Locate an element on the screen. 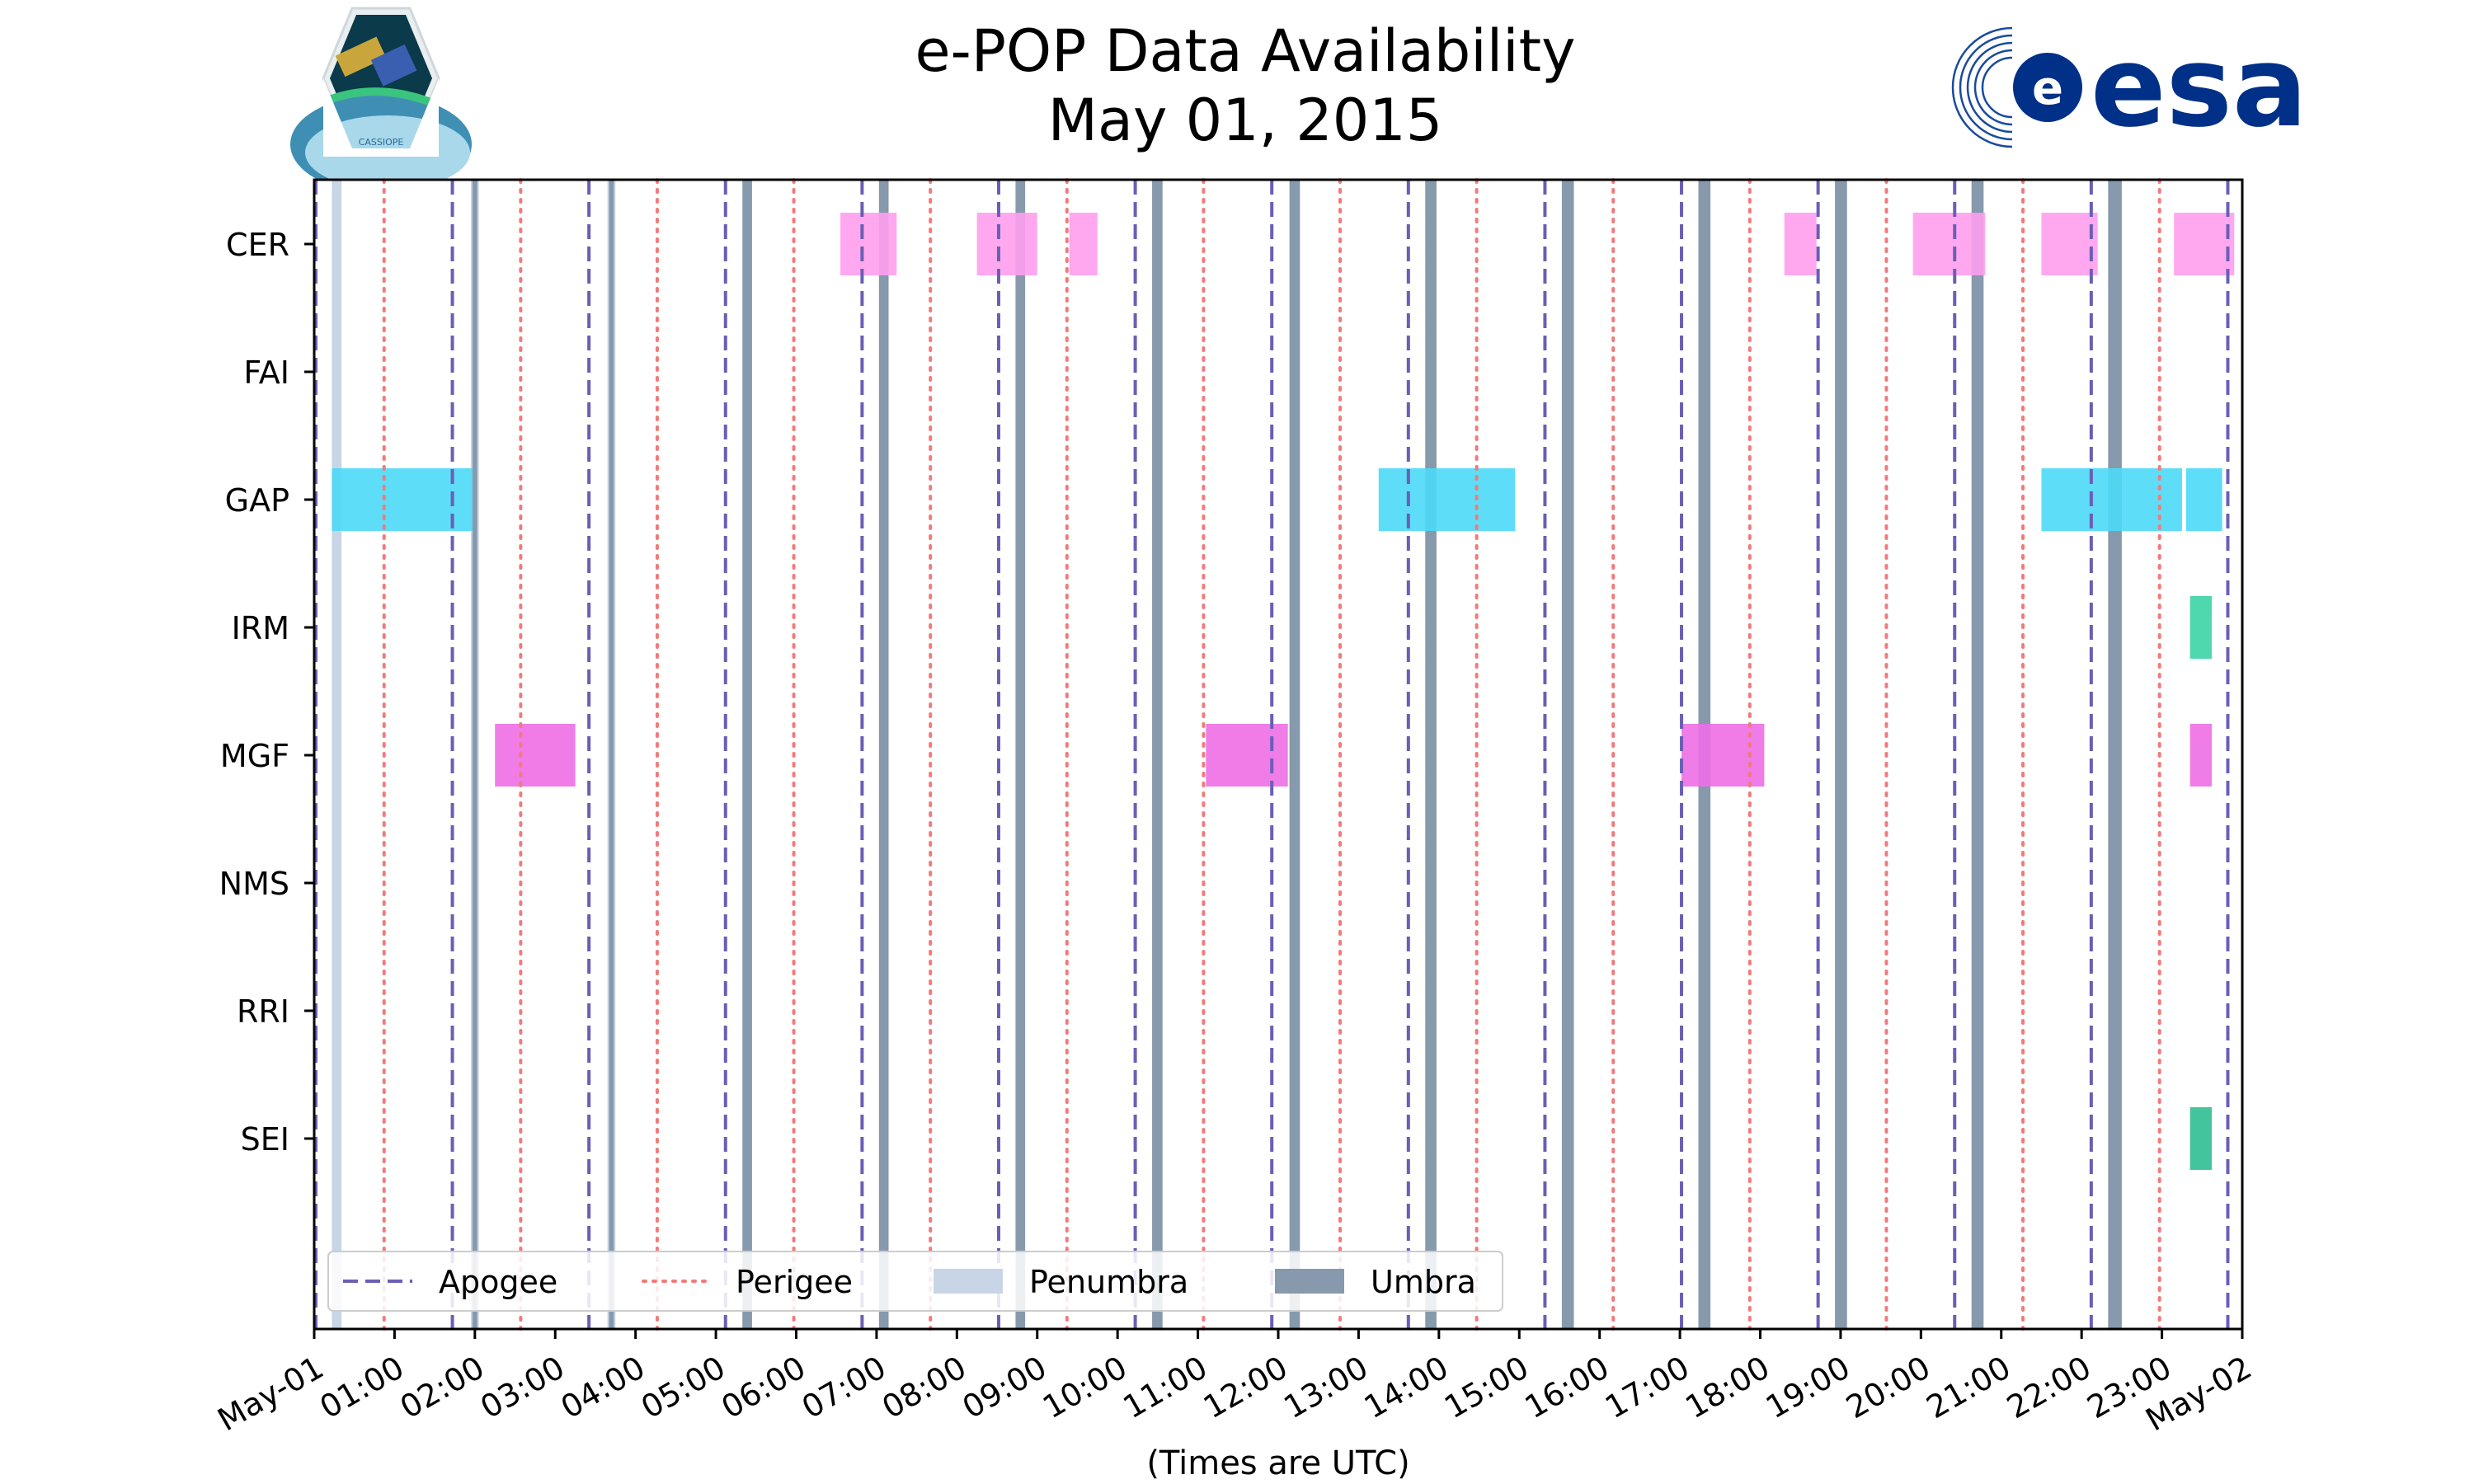 Image resolution: width=2474 pixels, height=1484 pixels. y-tick-label-cer: CER is located at coordinates (257, 245).